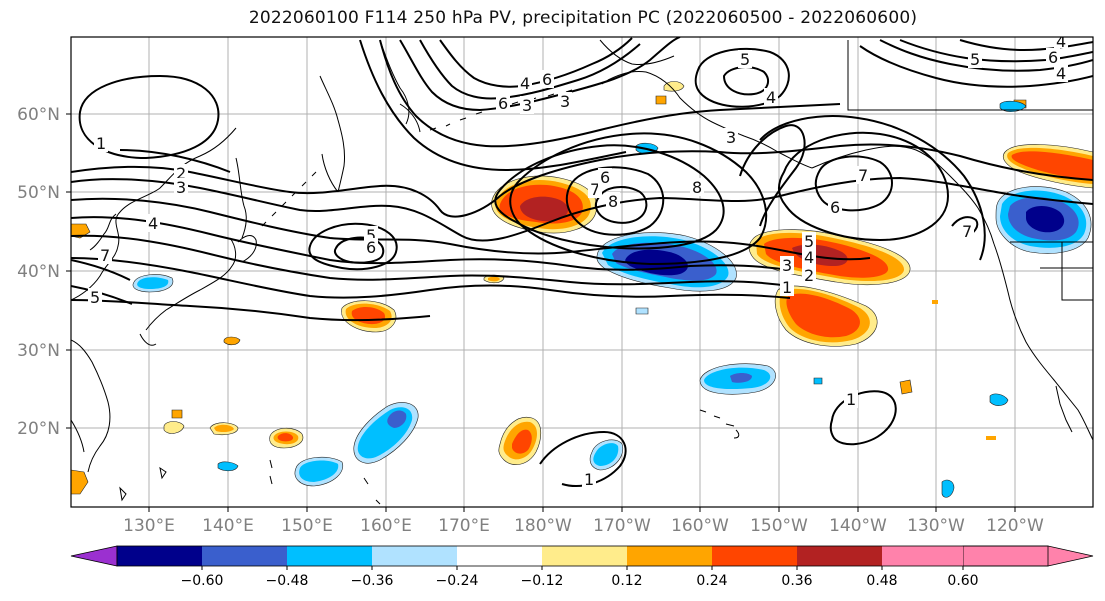 This screenshot has width=1105, height=601. Describe the element at coordinates (1028, 556) in the screenshot. I see `colorbar-extend-max` at that location.